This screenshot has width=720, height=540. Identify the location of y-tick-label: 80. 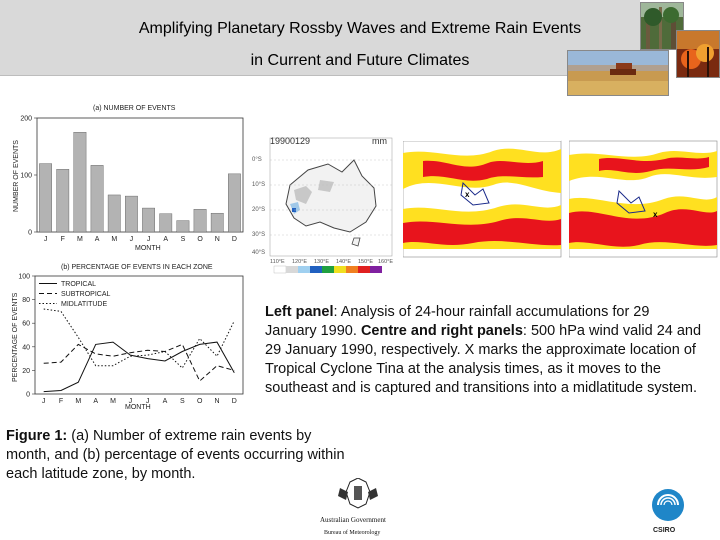
(26, 300).